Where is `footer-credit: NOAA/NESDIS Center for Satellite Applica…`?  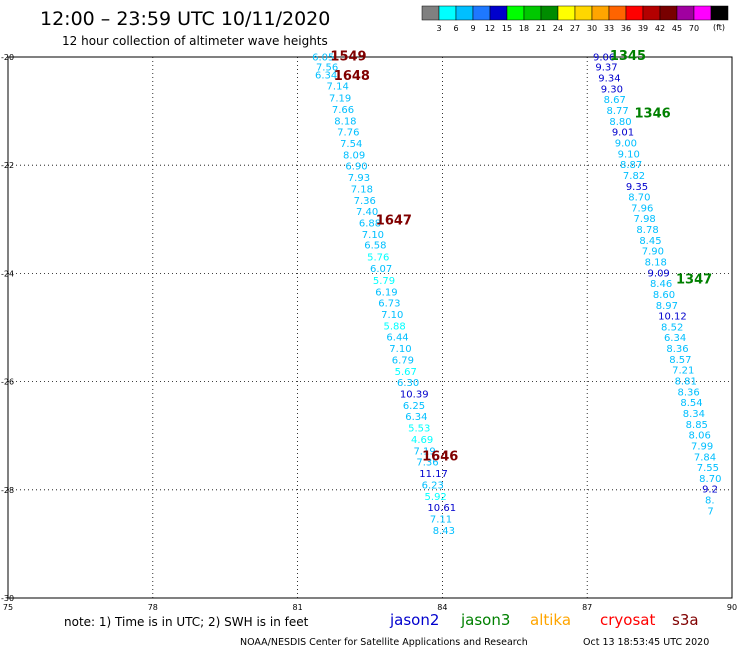 footer-credit: NOAA/NESDIS Center for Satellite Applica… is located at coordinates (384, 642).